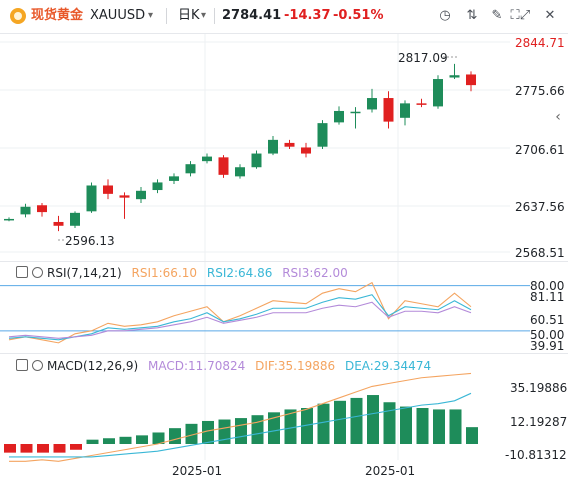 The width and height of the screenshot is (568, 484). Describe the element at coordinates (252, 15) in the screenshot. I see `last-price: 2784.41` at that location.